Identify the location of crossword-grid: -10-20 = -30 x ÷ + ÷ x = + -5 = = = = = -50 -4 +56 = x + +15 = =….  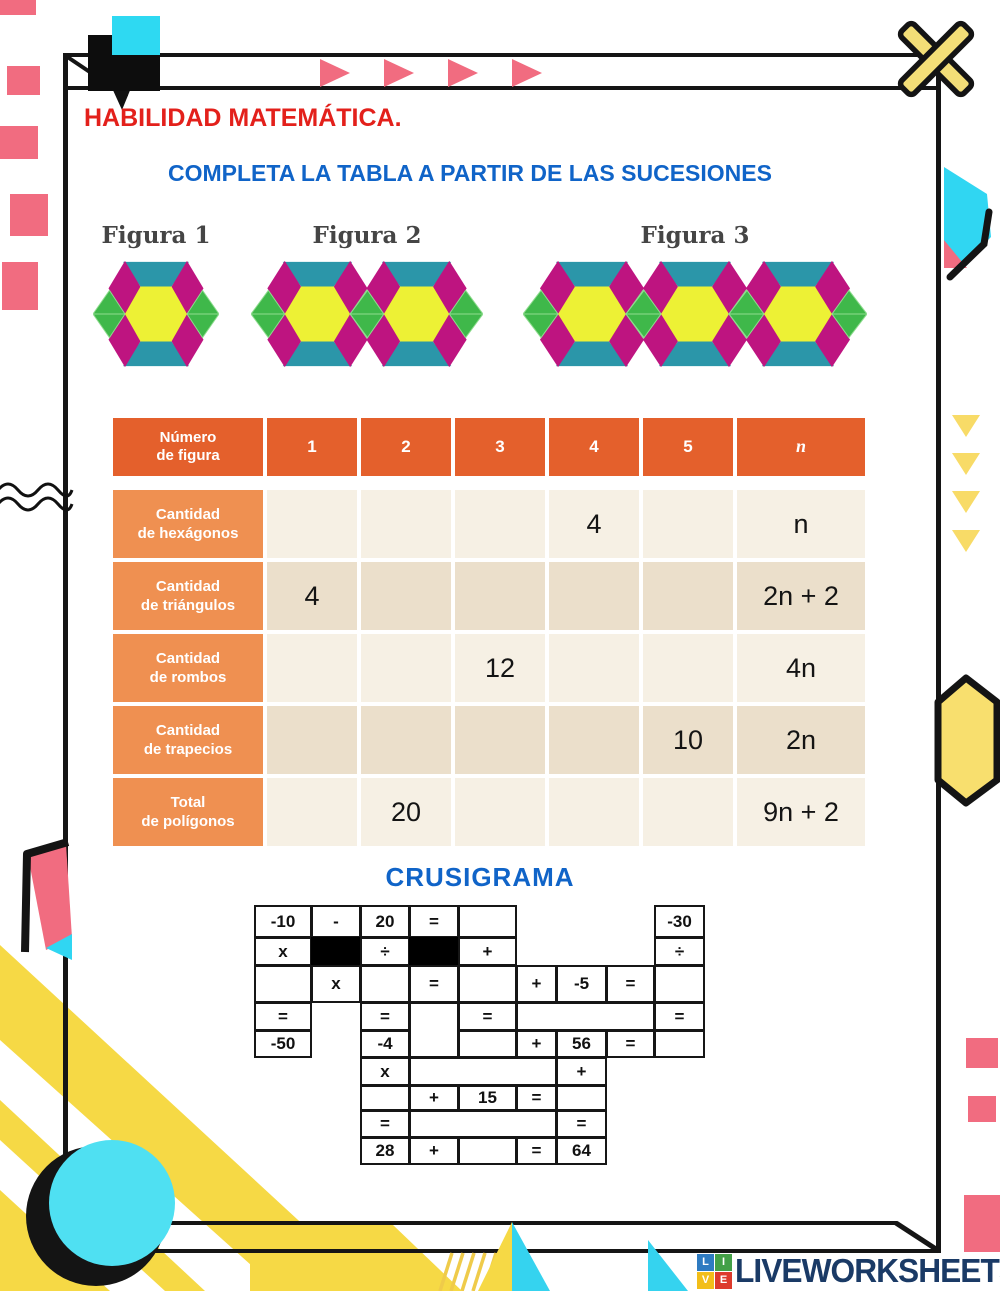
(479, 1035).